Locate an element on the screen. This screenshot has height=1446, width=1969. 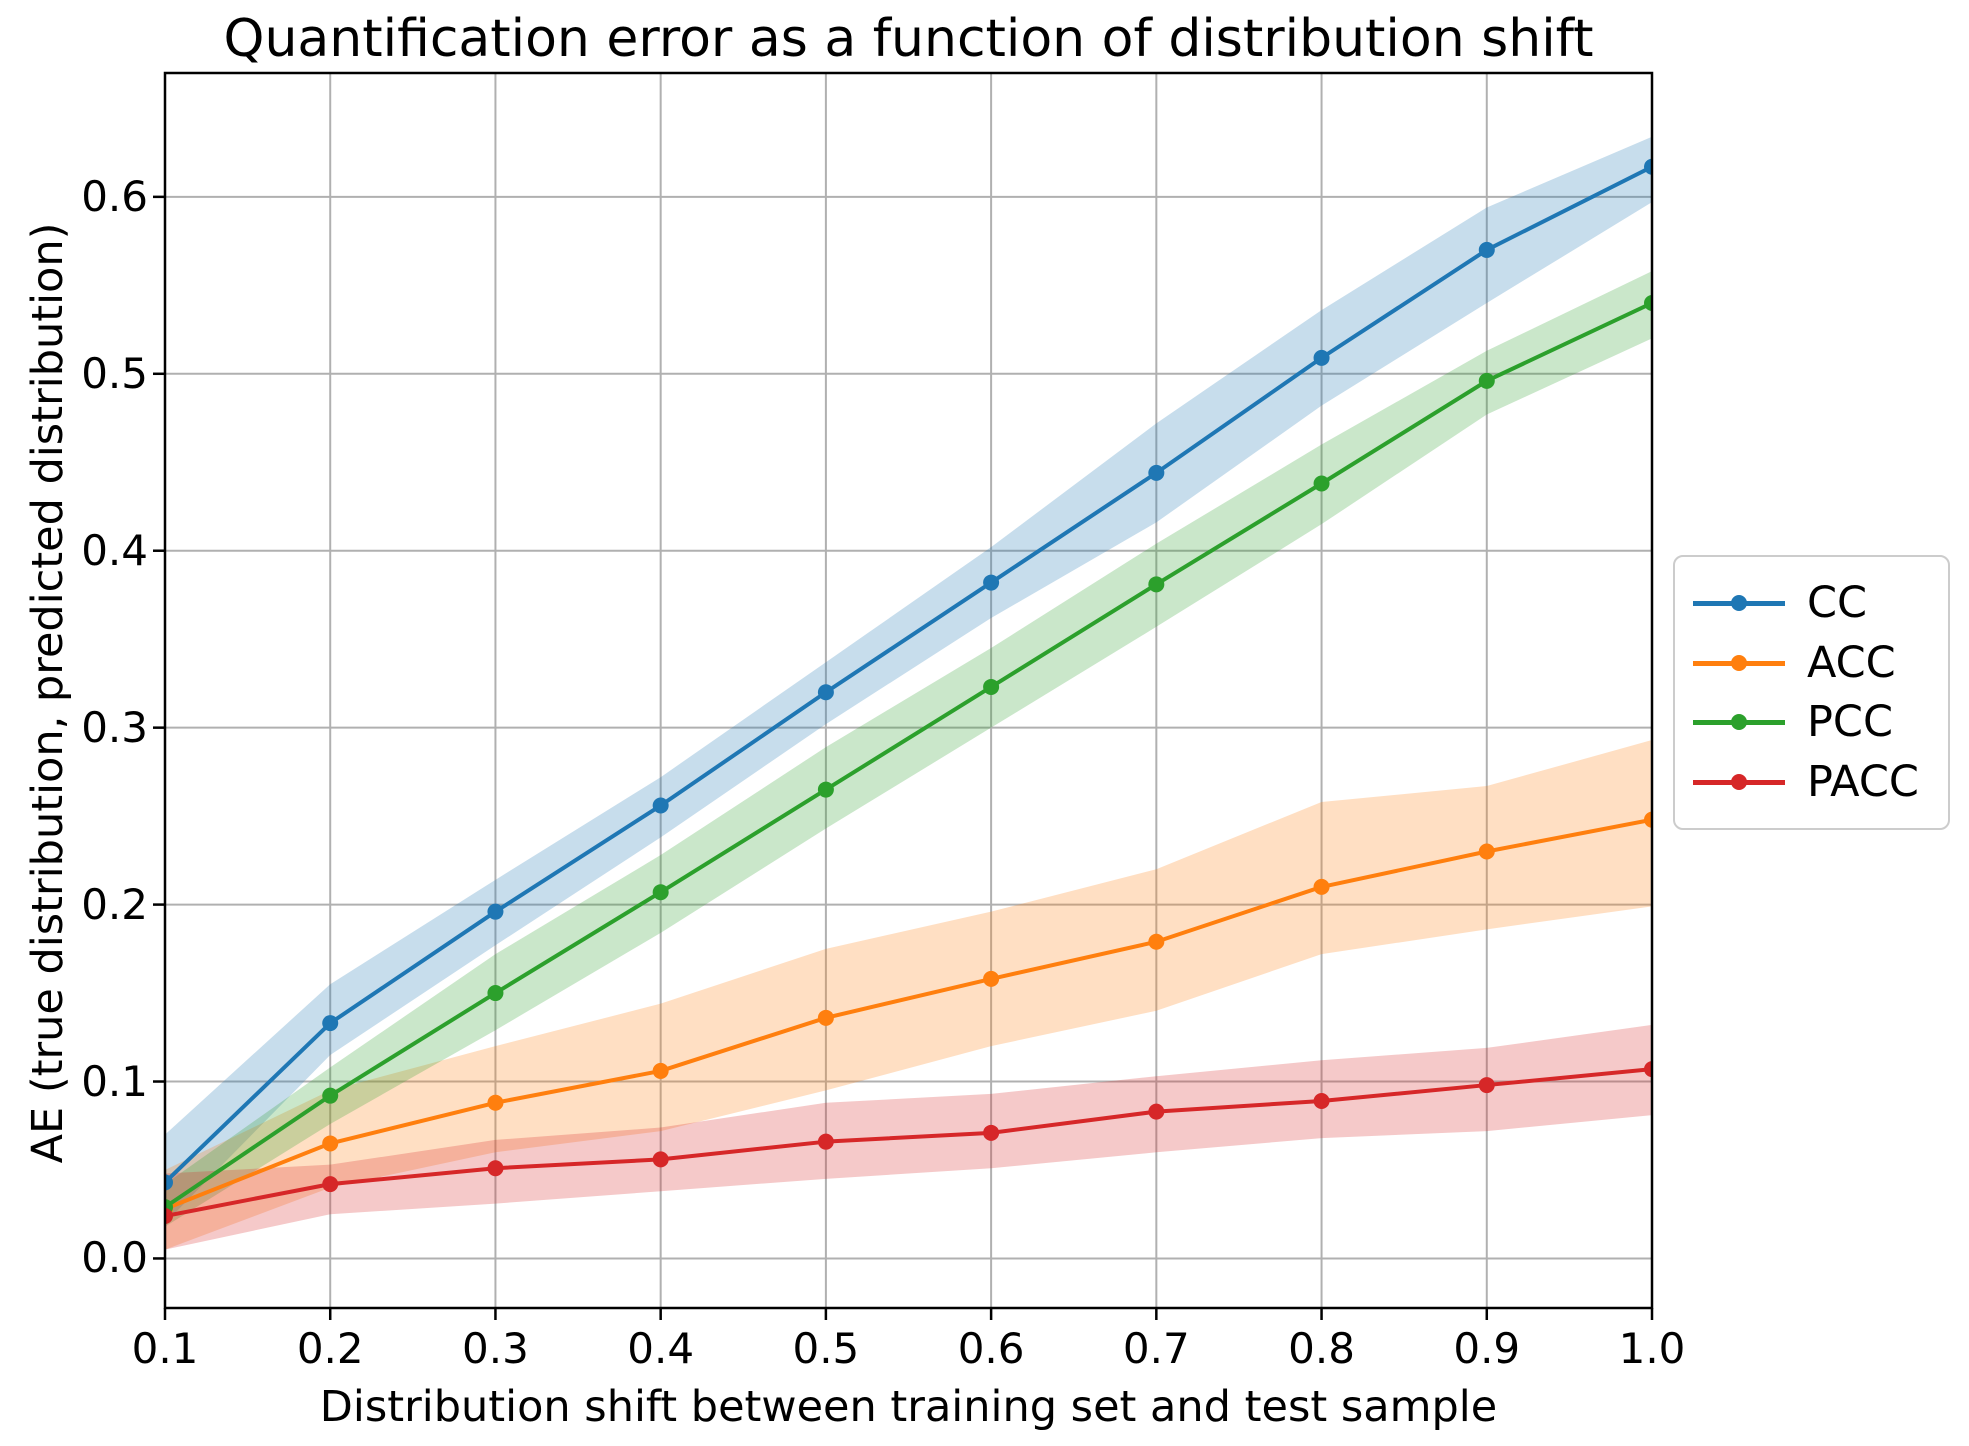
y-tick-label: 0.5 is located at coordinates (114, 373).